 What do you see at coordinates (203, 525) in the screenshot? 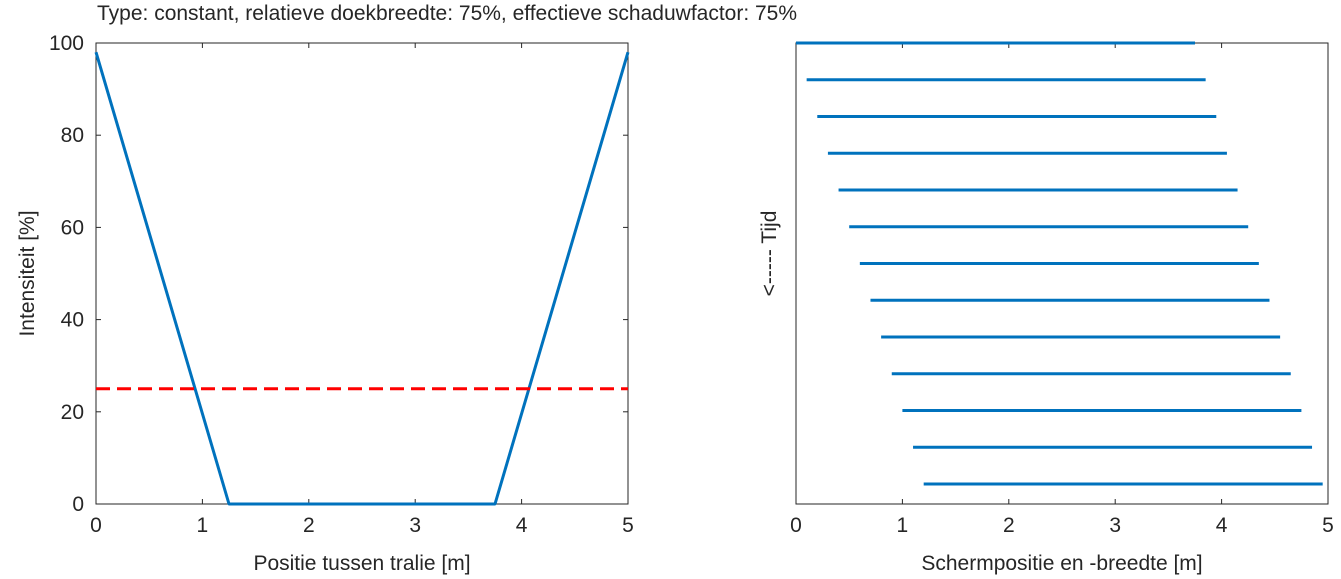
I see `chart1-x-tick-label: 1` at bounding box center [203, 525].